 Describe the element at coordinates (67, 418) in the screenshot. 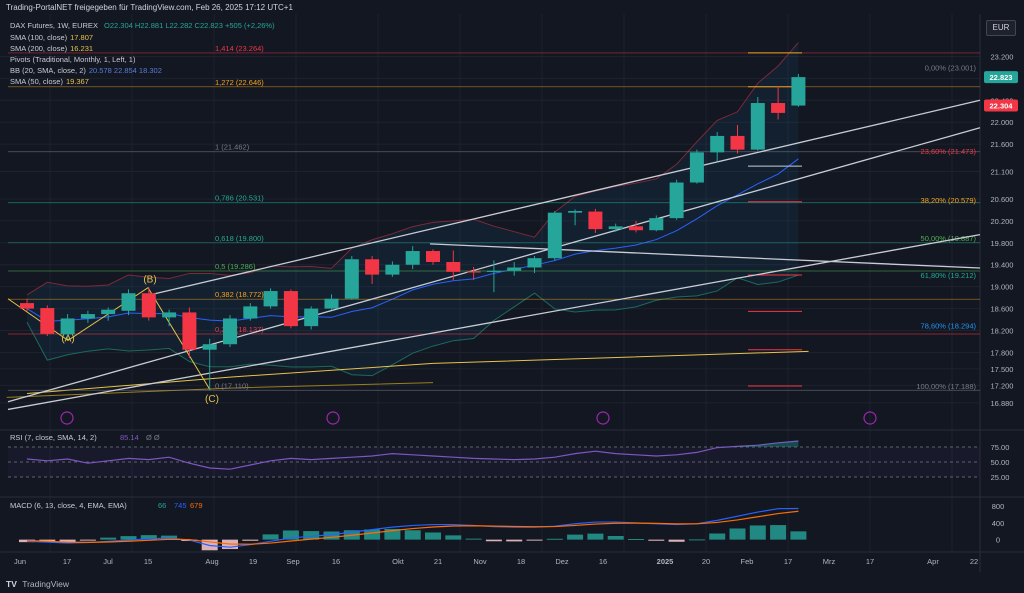

I see `event-icon` at that location.